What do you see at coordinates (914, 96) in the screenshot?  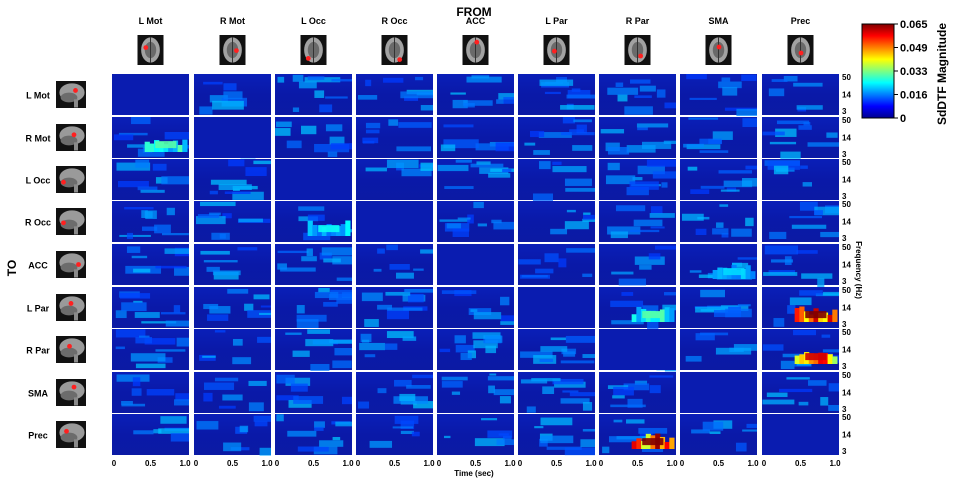 I see `colorbar-tick-label: 0.016` at bounding box center [914, 96].